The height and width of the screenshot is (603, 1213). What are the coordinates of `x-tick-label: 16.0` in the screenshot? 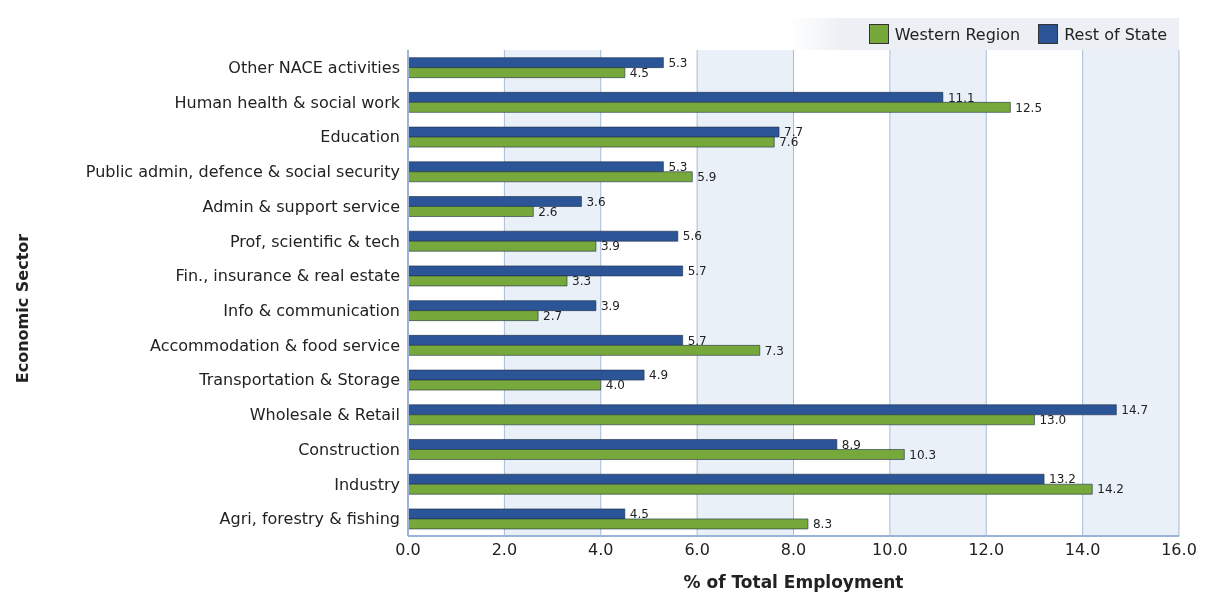 It's located at (1179, 550).